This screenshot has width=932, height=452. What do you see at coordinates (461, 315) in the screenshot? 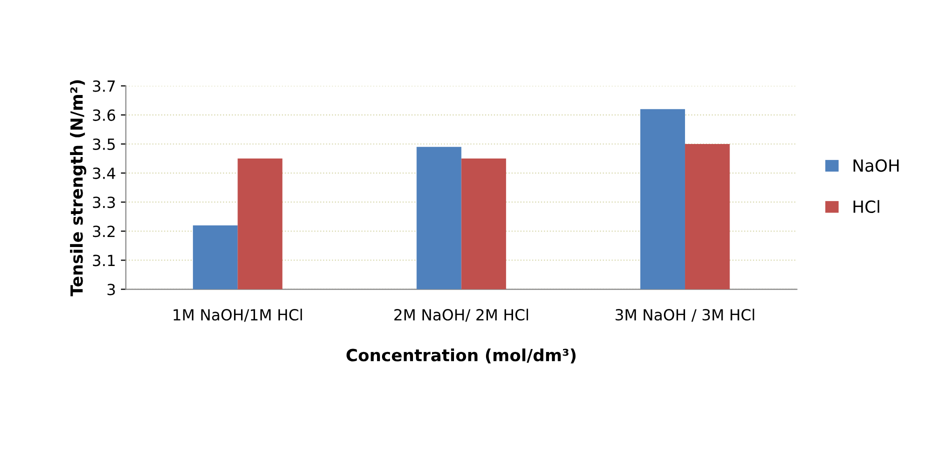
I see `x-tick-label: 2M NaOH/ 2M HCl` at bounding box center [461, 315].